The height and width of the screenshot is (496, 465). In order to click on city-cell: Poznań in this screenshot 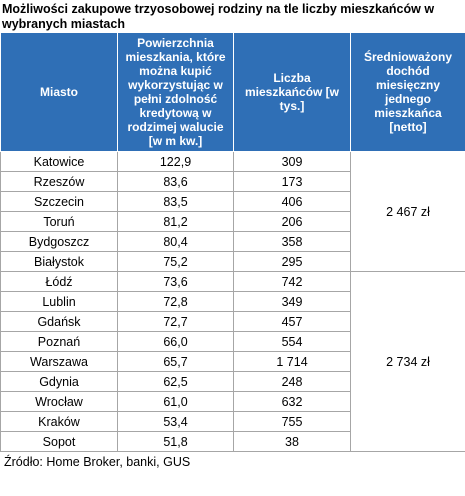, I will do `click(59, 341)`.